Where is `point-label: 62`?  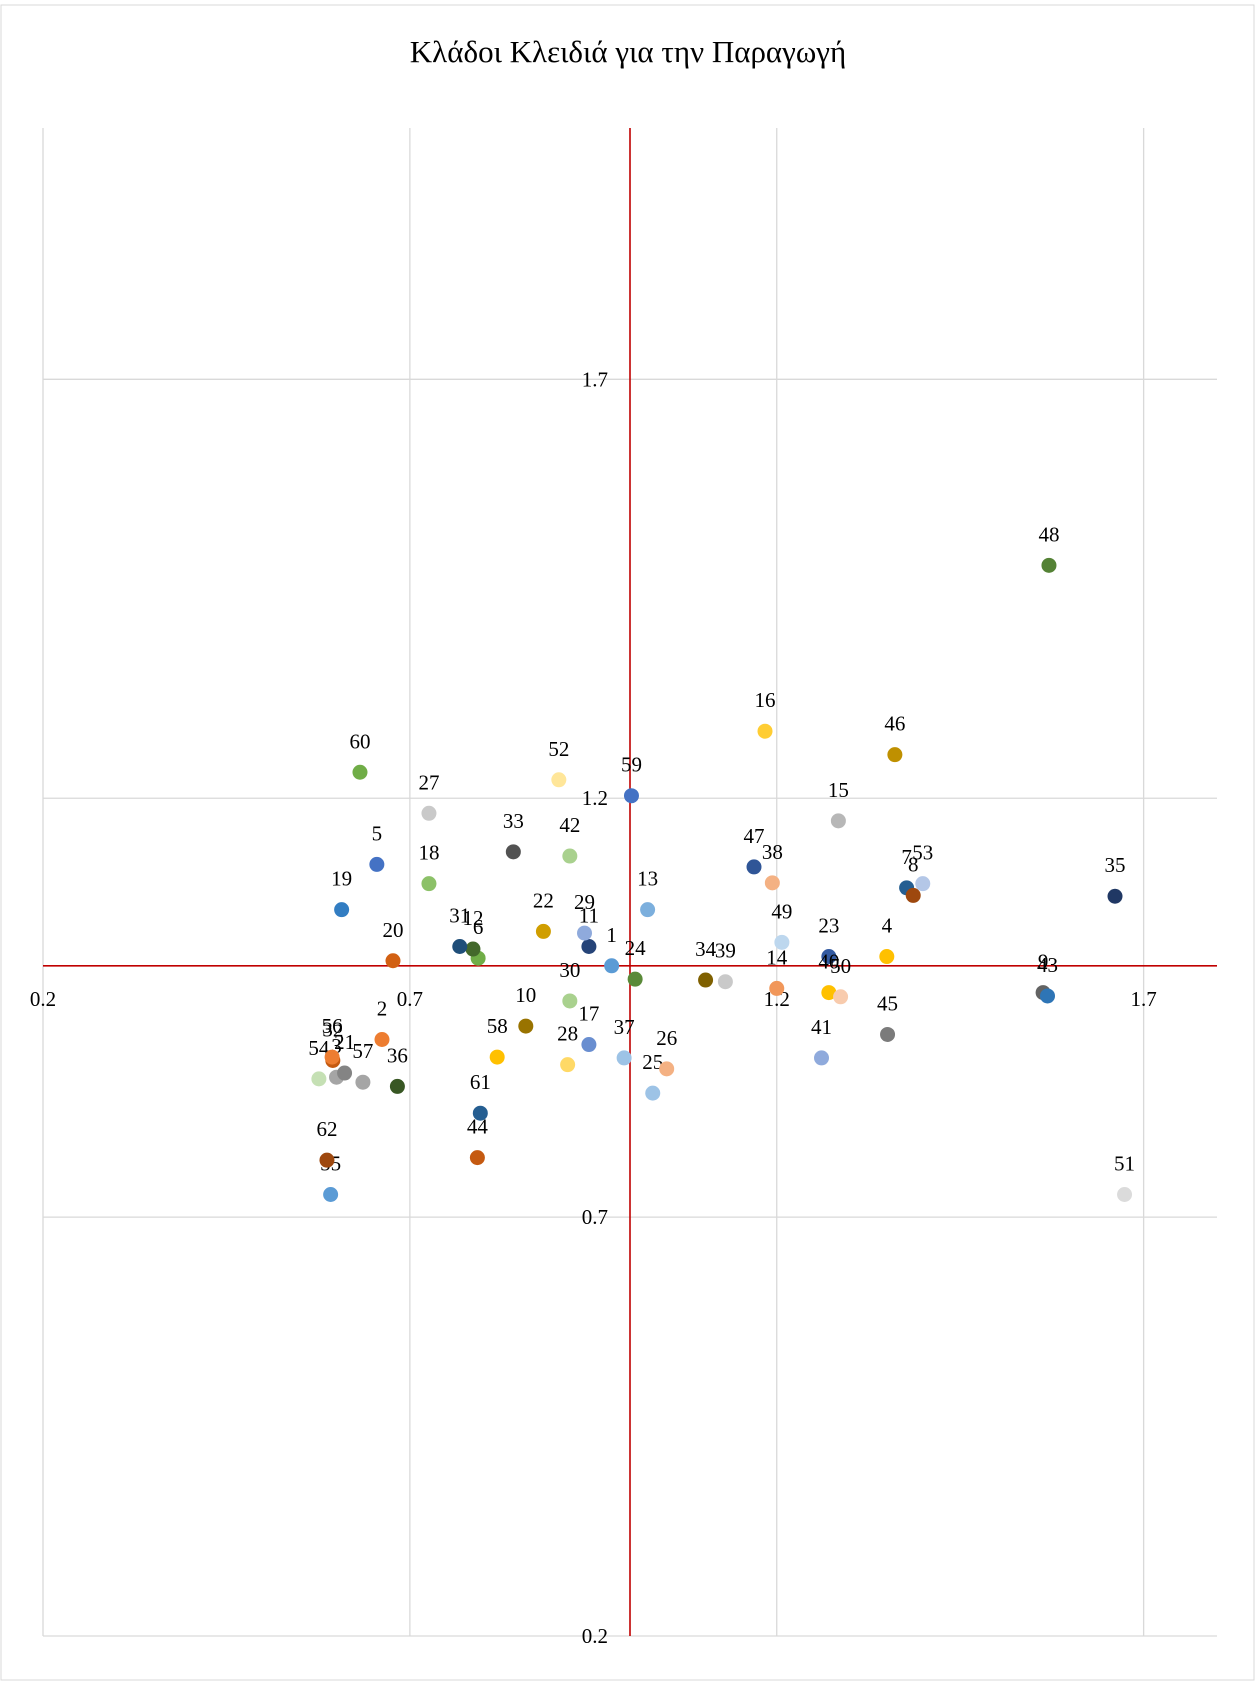 point-label: 62 is located at coordinates (326, 1129).